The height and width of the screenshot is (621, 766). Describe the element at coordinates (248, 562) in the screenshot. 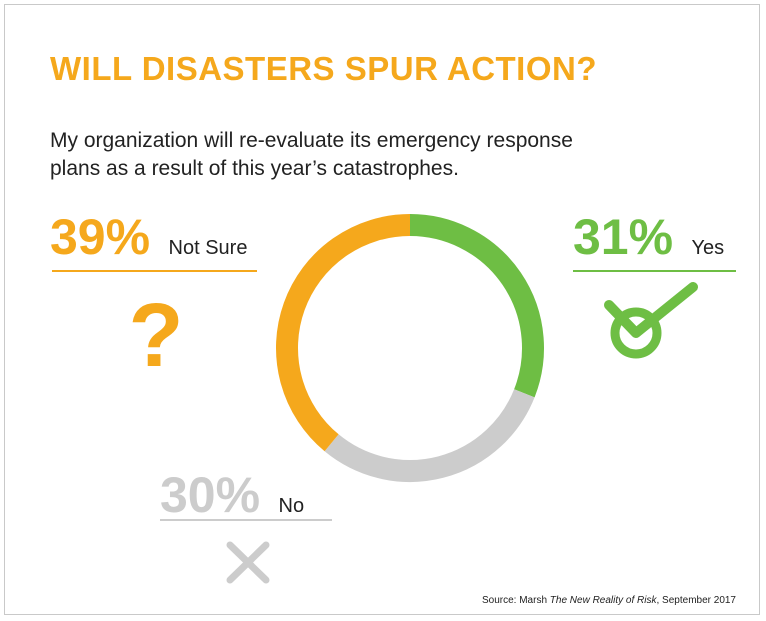

I see `x-icon` at that location.